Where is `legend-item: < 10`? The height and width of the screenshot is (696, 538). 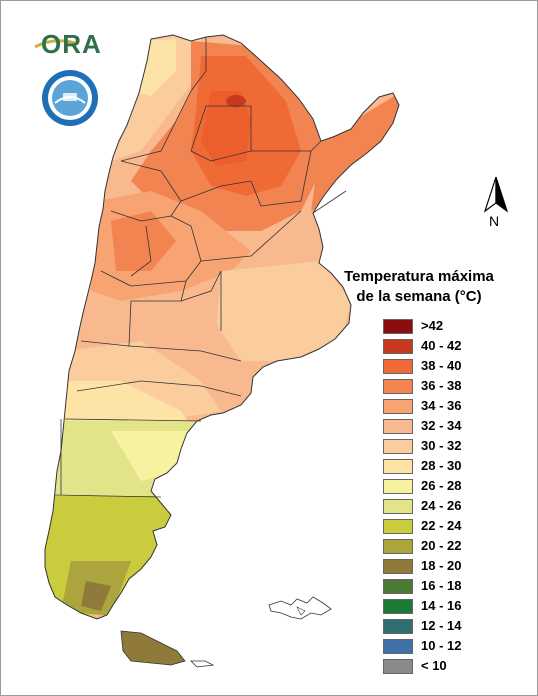
legend-item: < 10 is located at coordinates (443, 667).